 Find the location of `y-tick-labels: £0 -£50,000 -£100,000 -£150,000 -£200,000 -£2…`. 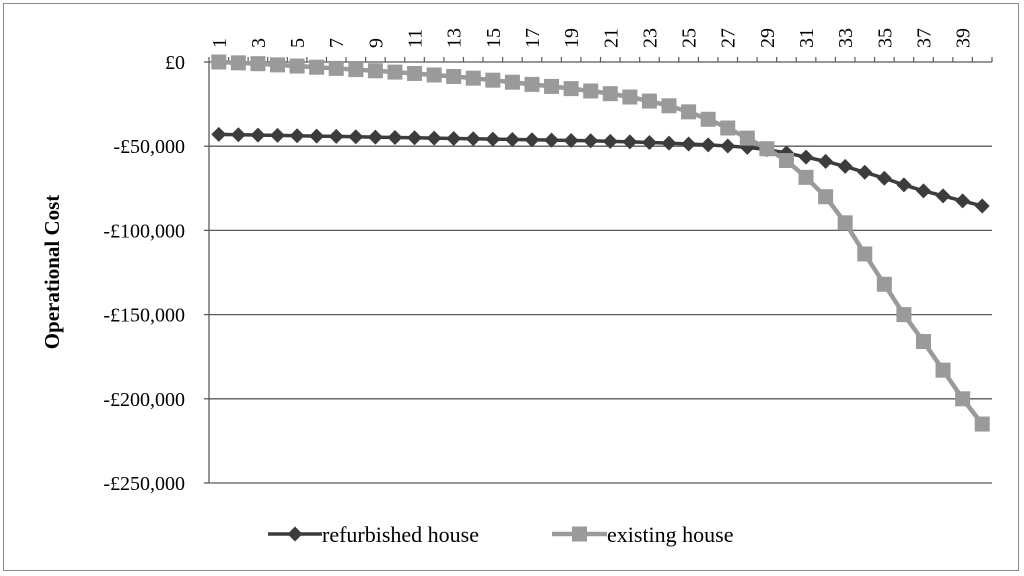

y-tick-labels: £0 -£50,000 -£100,000 -£150,000 -£200,000 -£2… is located at coordinates (144, 273).